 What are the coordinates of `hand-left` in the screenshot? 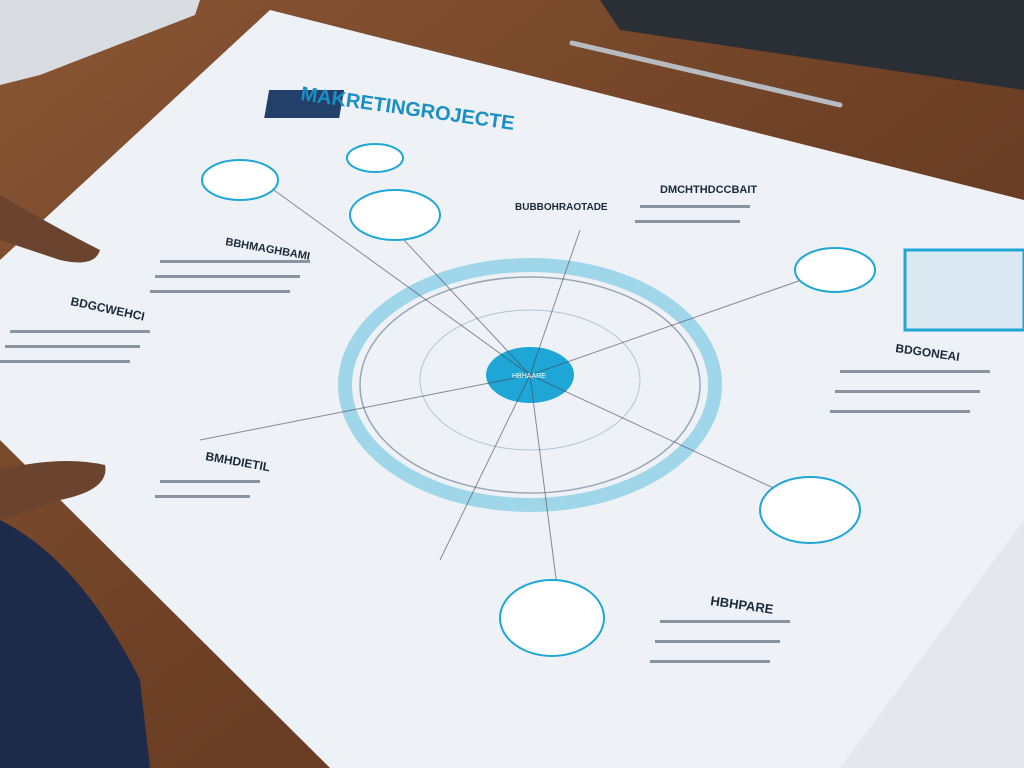 It's located at (50, 229).